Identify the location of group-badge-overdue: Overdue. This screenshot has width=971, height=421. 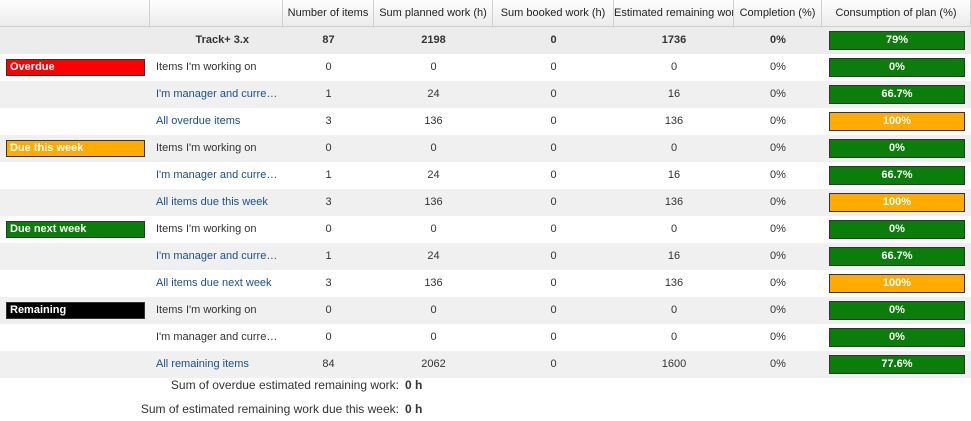
(75, 67).